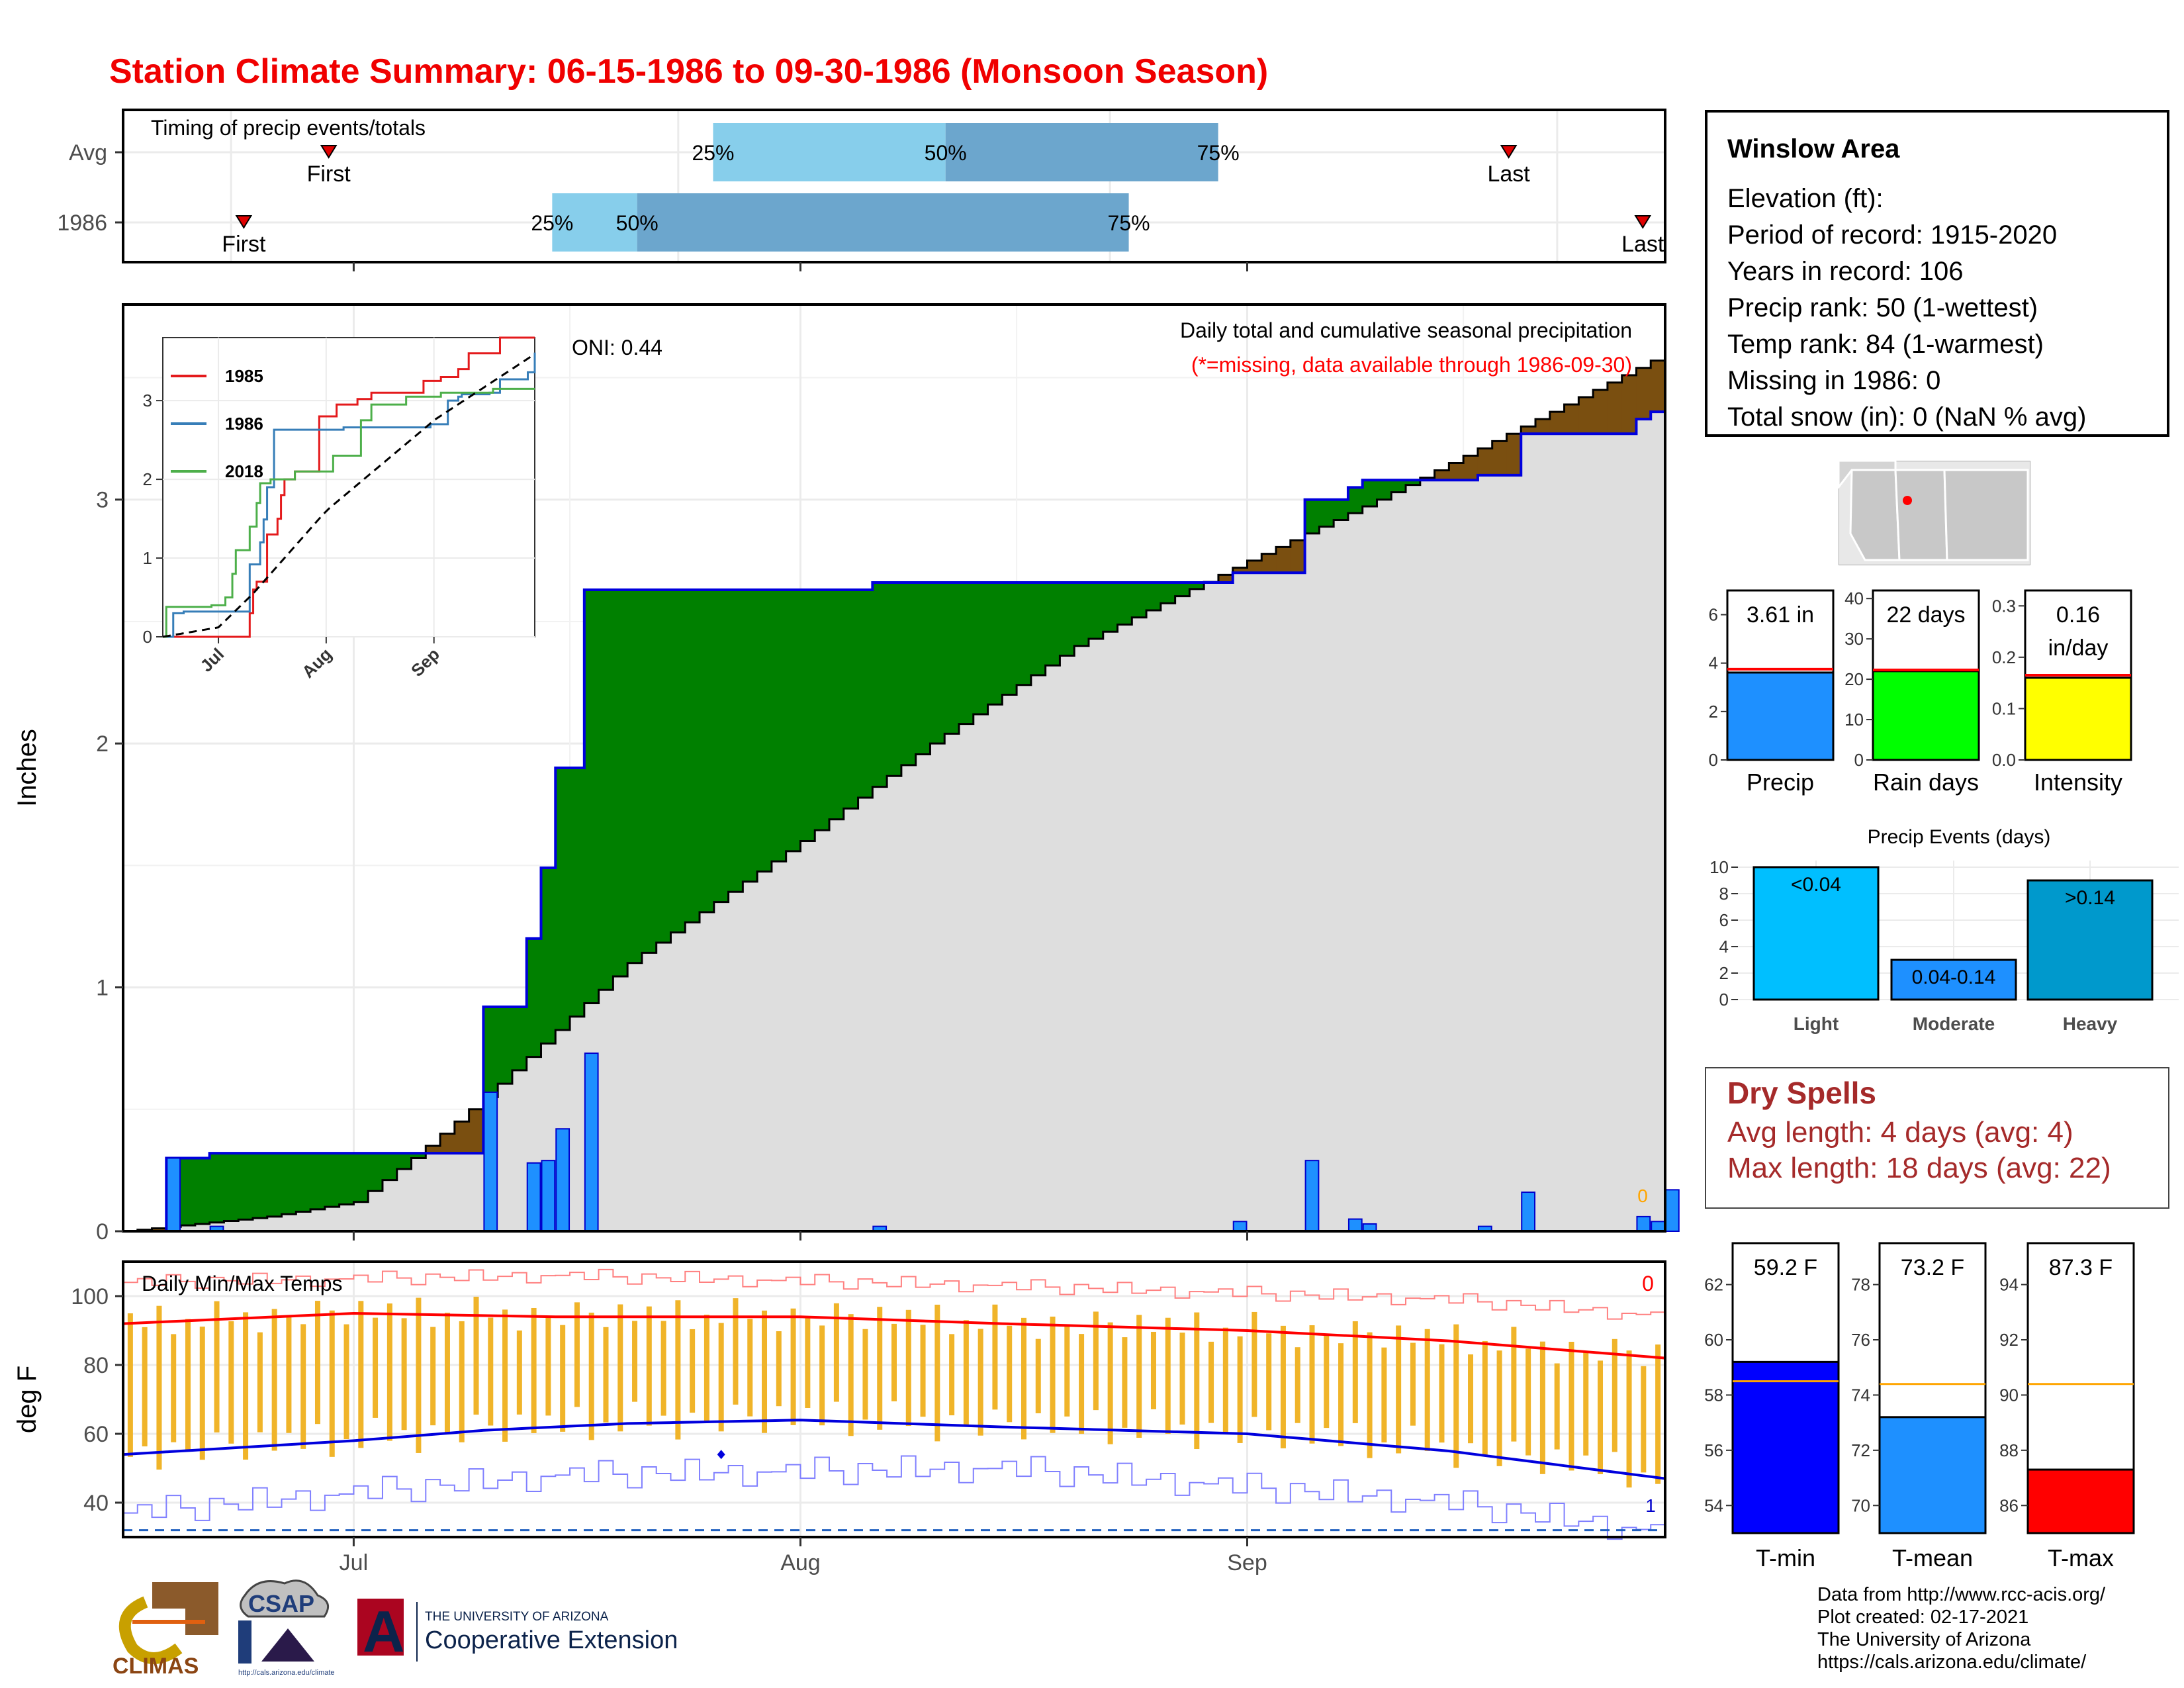 Image resolution: width=2184 pixels, height=1688 pixels. I want to click on inset-series-1986, so click(349, 495).